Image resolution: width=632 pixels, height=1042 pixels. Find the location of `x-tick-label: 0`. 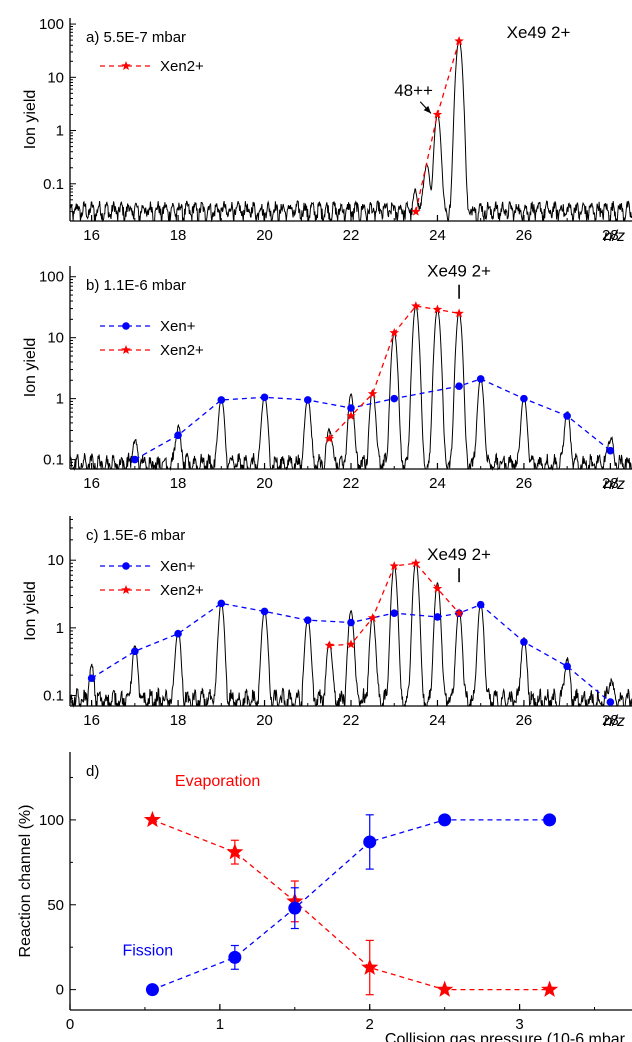

x-tick-label: 0 is located at coordinates (70, 1024).